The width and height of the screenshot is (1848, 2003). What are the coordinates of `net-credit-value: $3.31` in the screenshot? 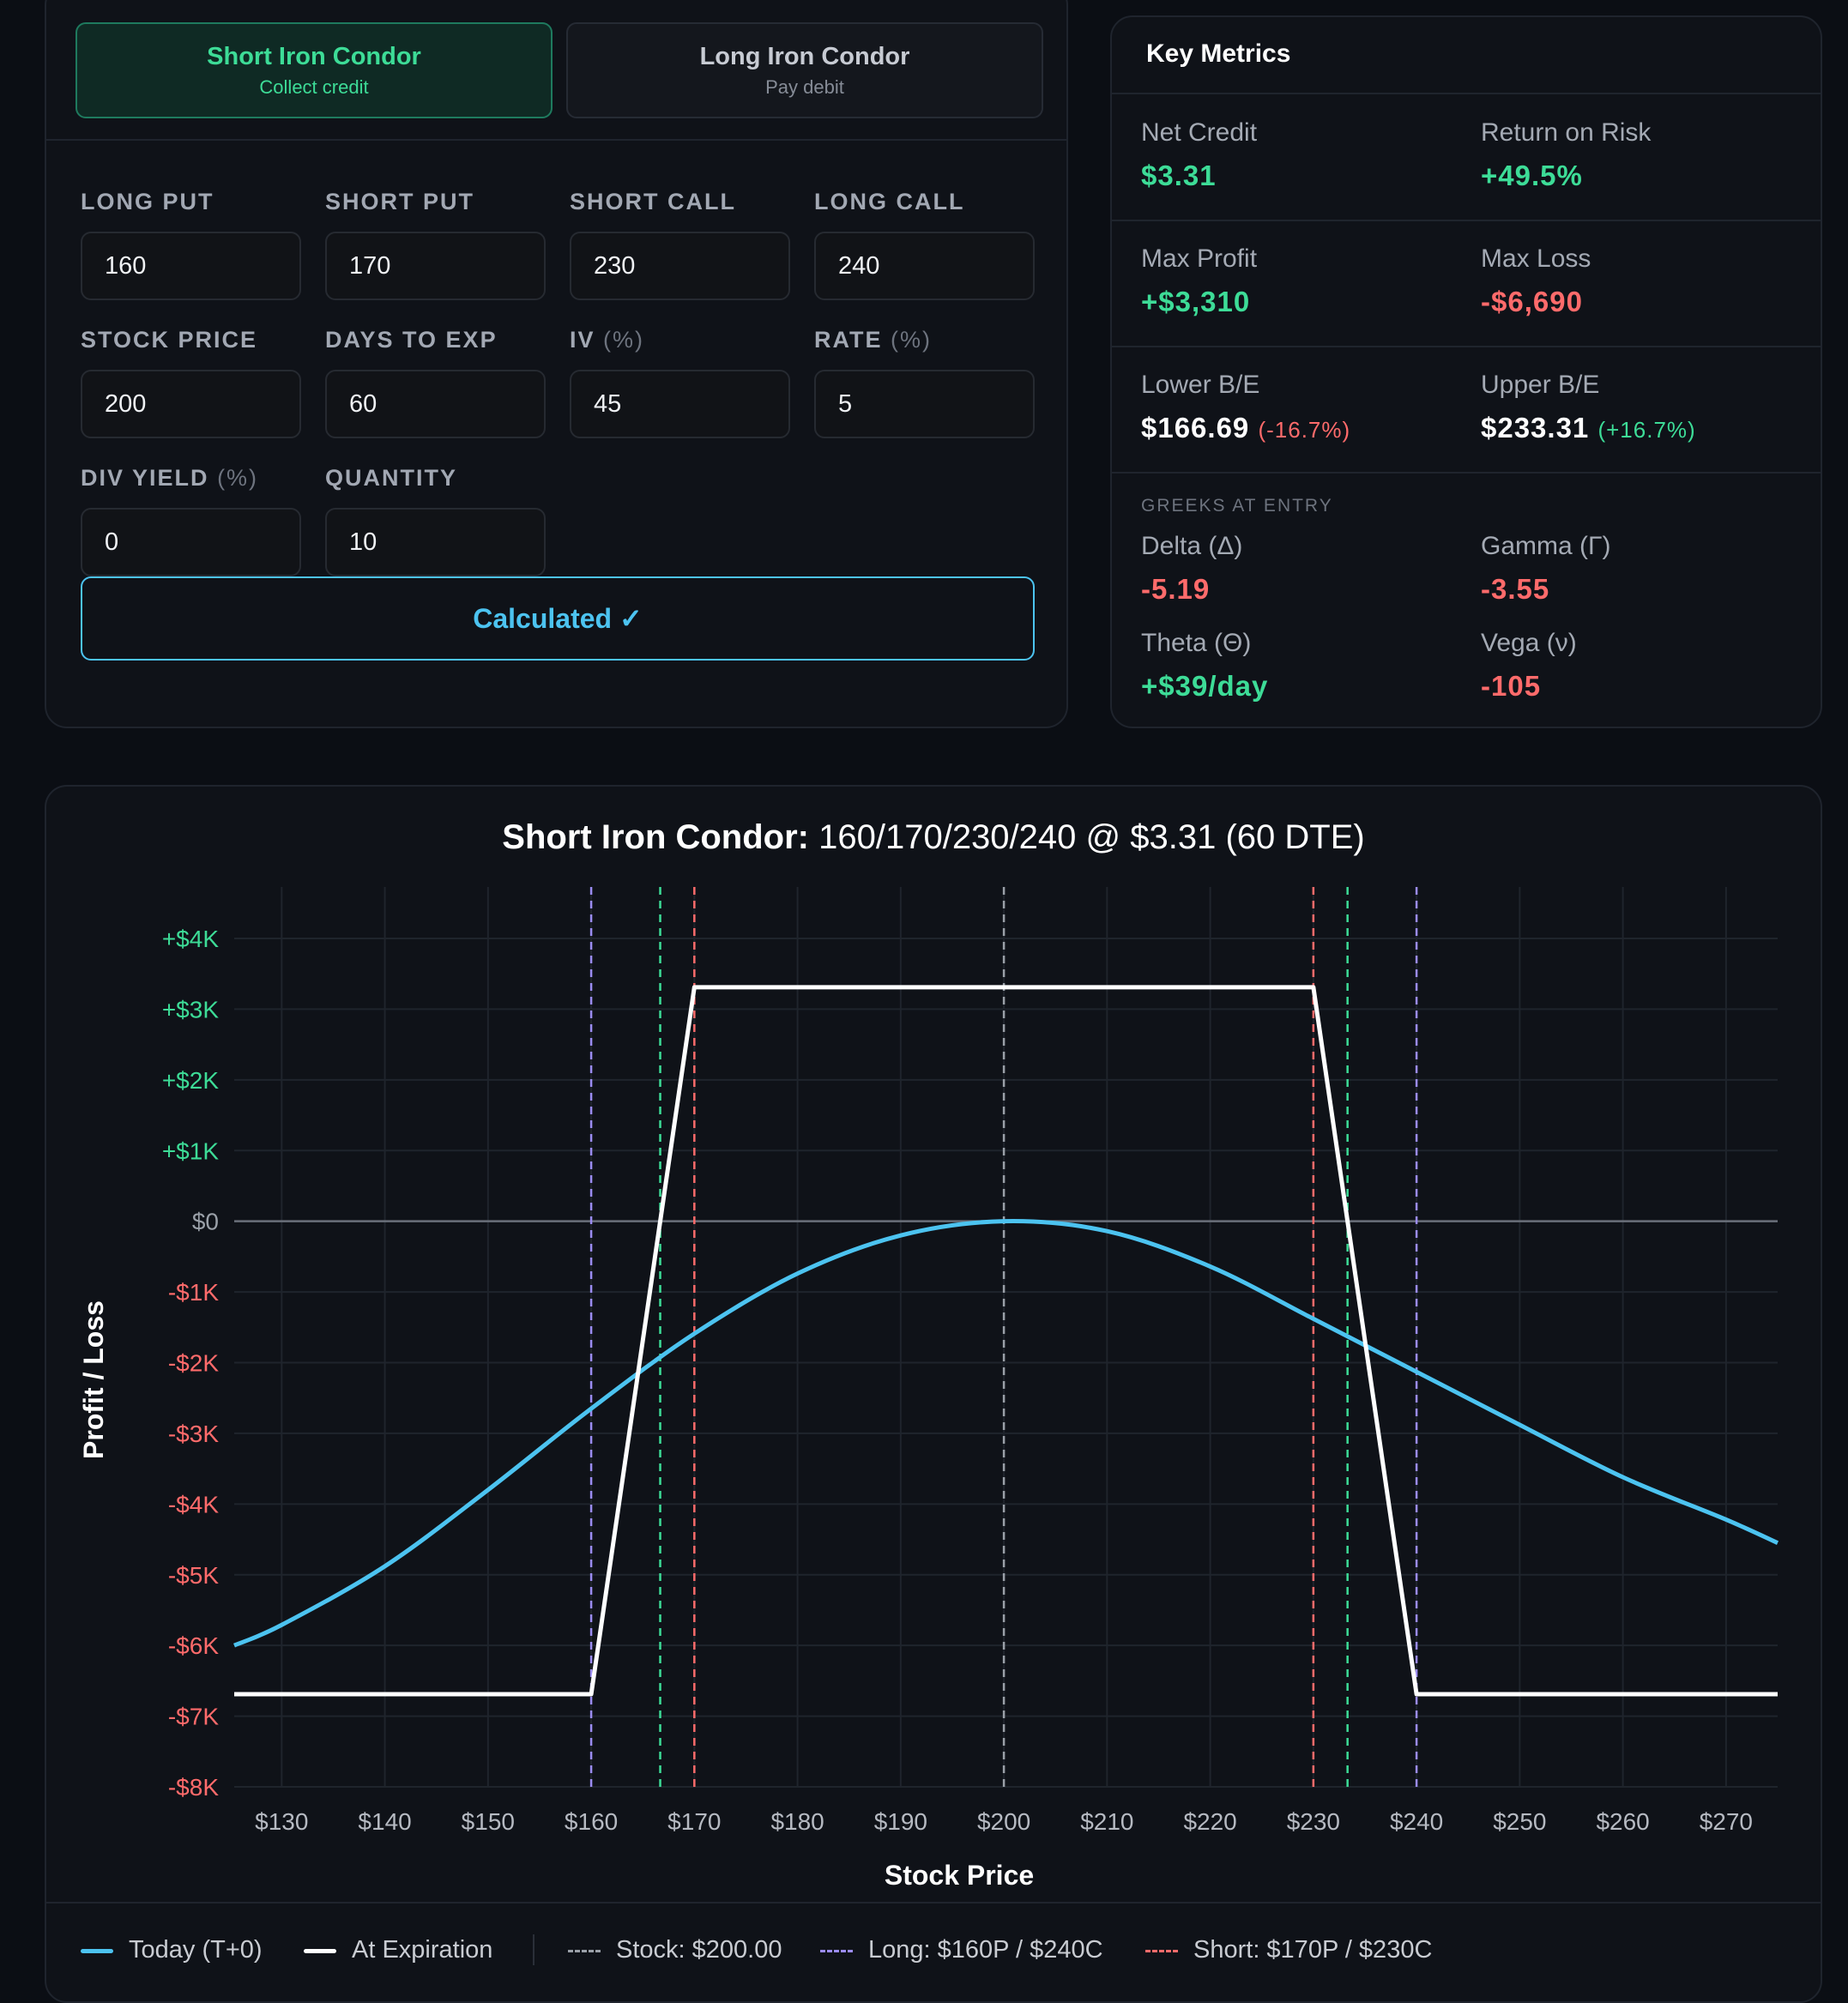 It's located at (1179, 175).